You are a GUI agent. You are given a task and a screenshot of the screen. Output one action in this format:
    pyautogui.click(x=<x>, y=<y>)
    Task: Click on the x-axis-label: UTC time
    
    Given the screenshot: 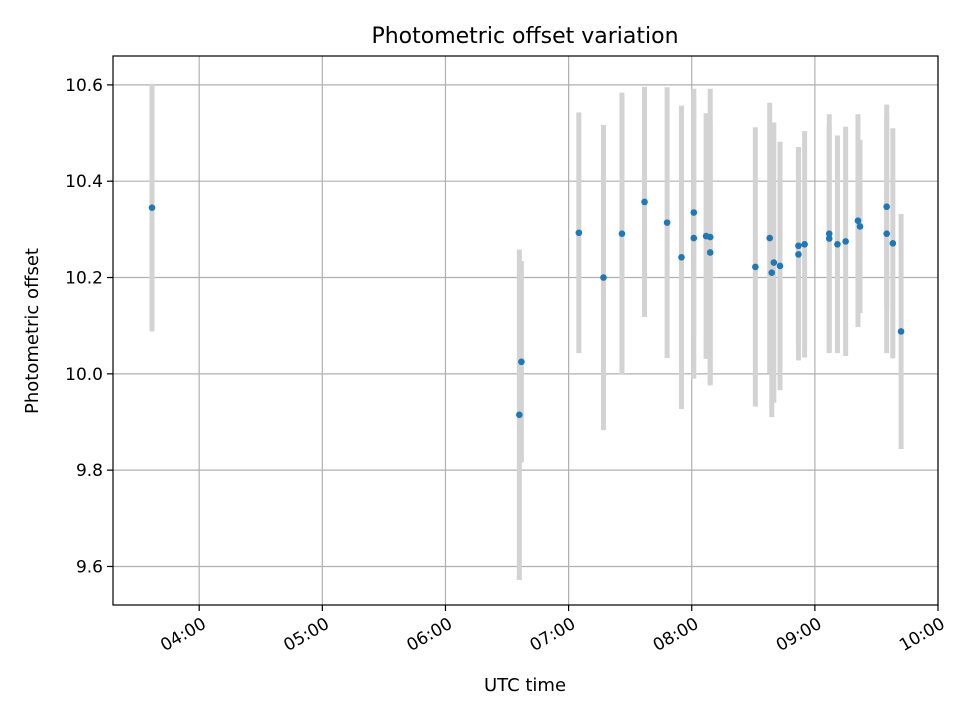 What is the action you would take?
    pyautogui.click(x=525, y=685)
    